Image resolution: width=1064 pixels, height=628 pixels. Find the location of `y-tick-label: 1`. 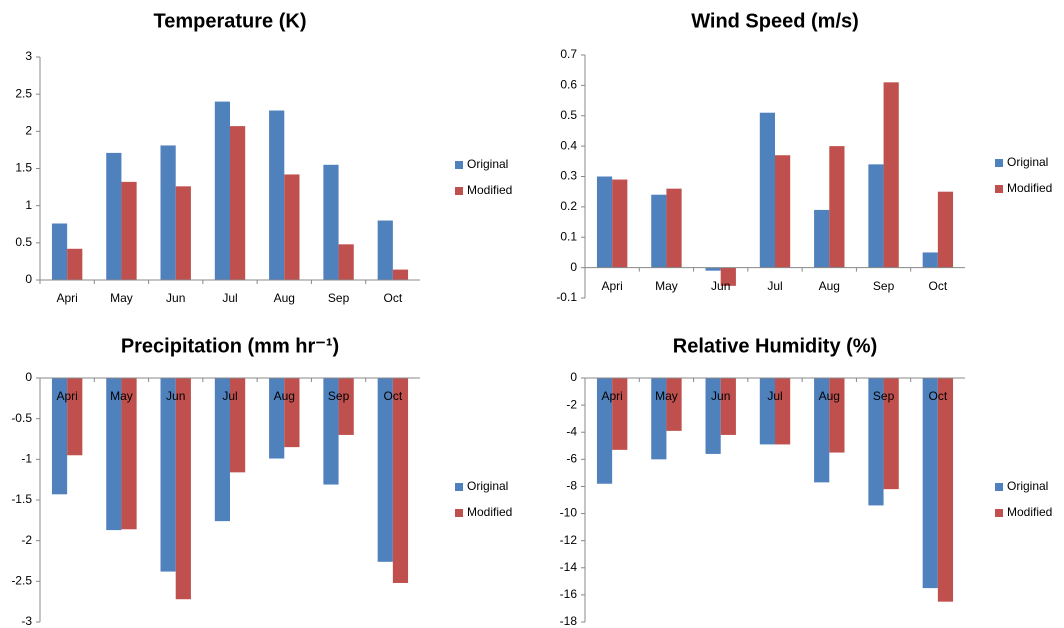

y-tick-label: 1 is located at coordinates (28, 205).